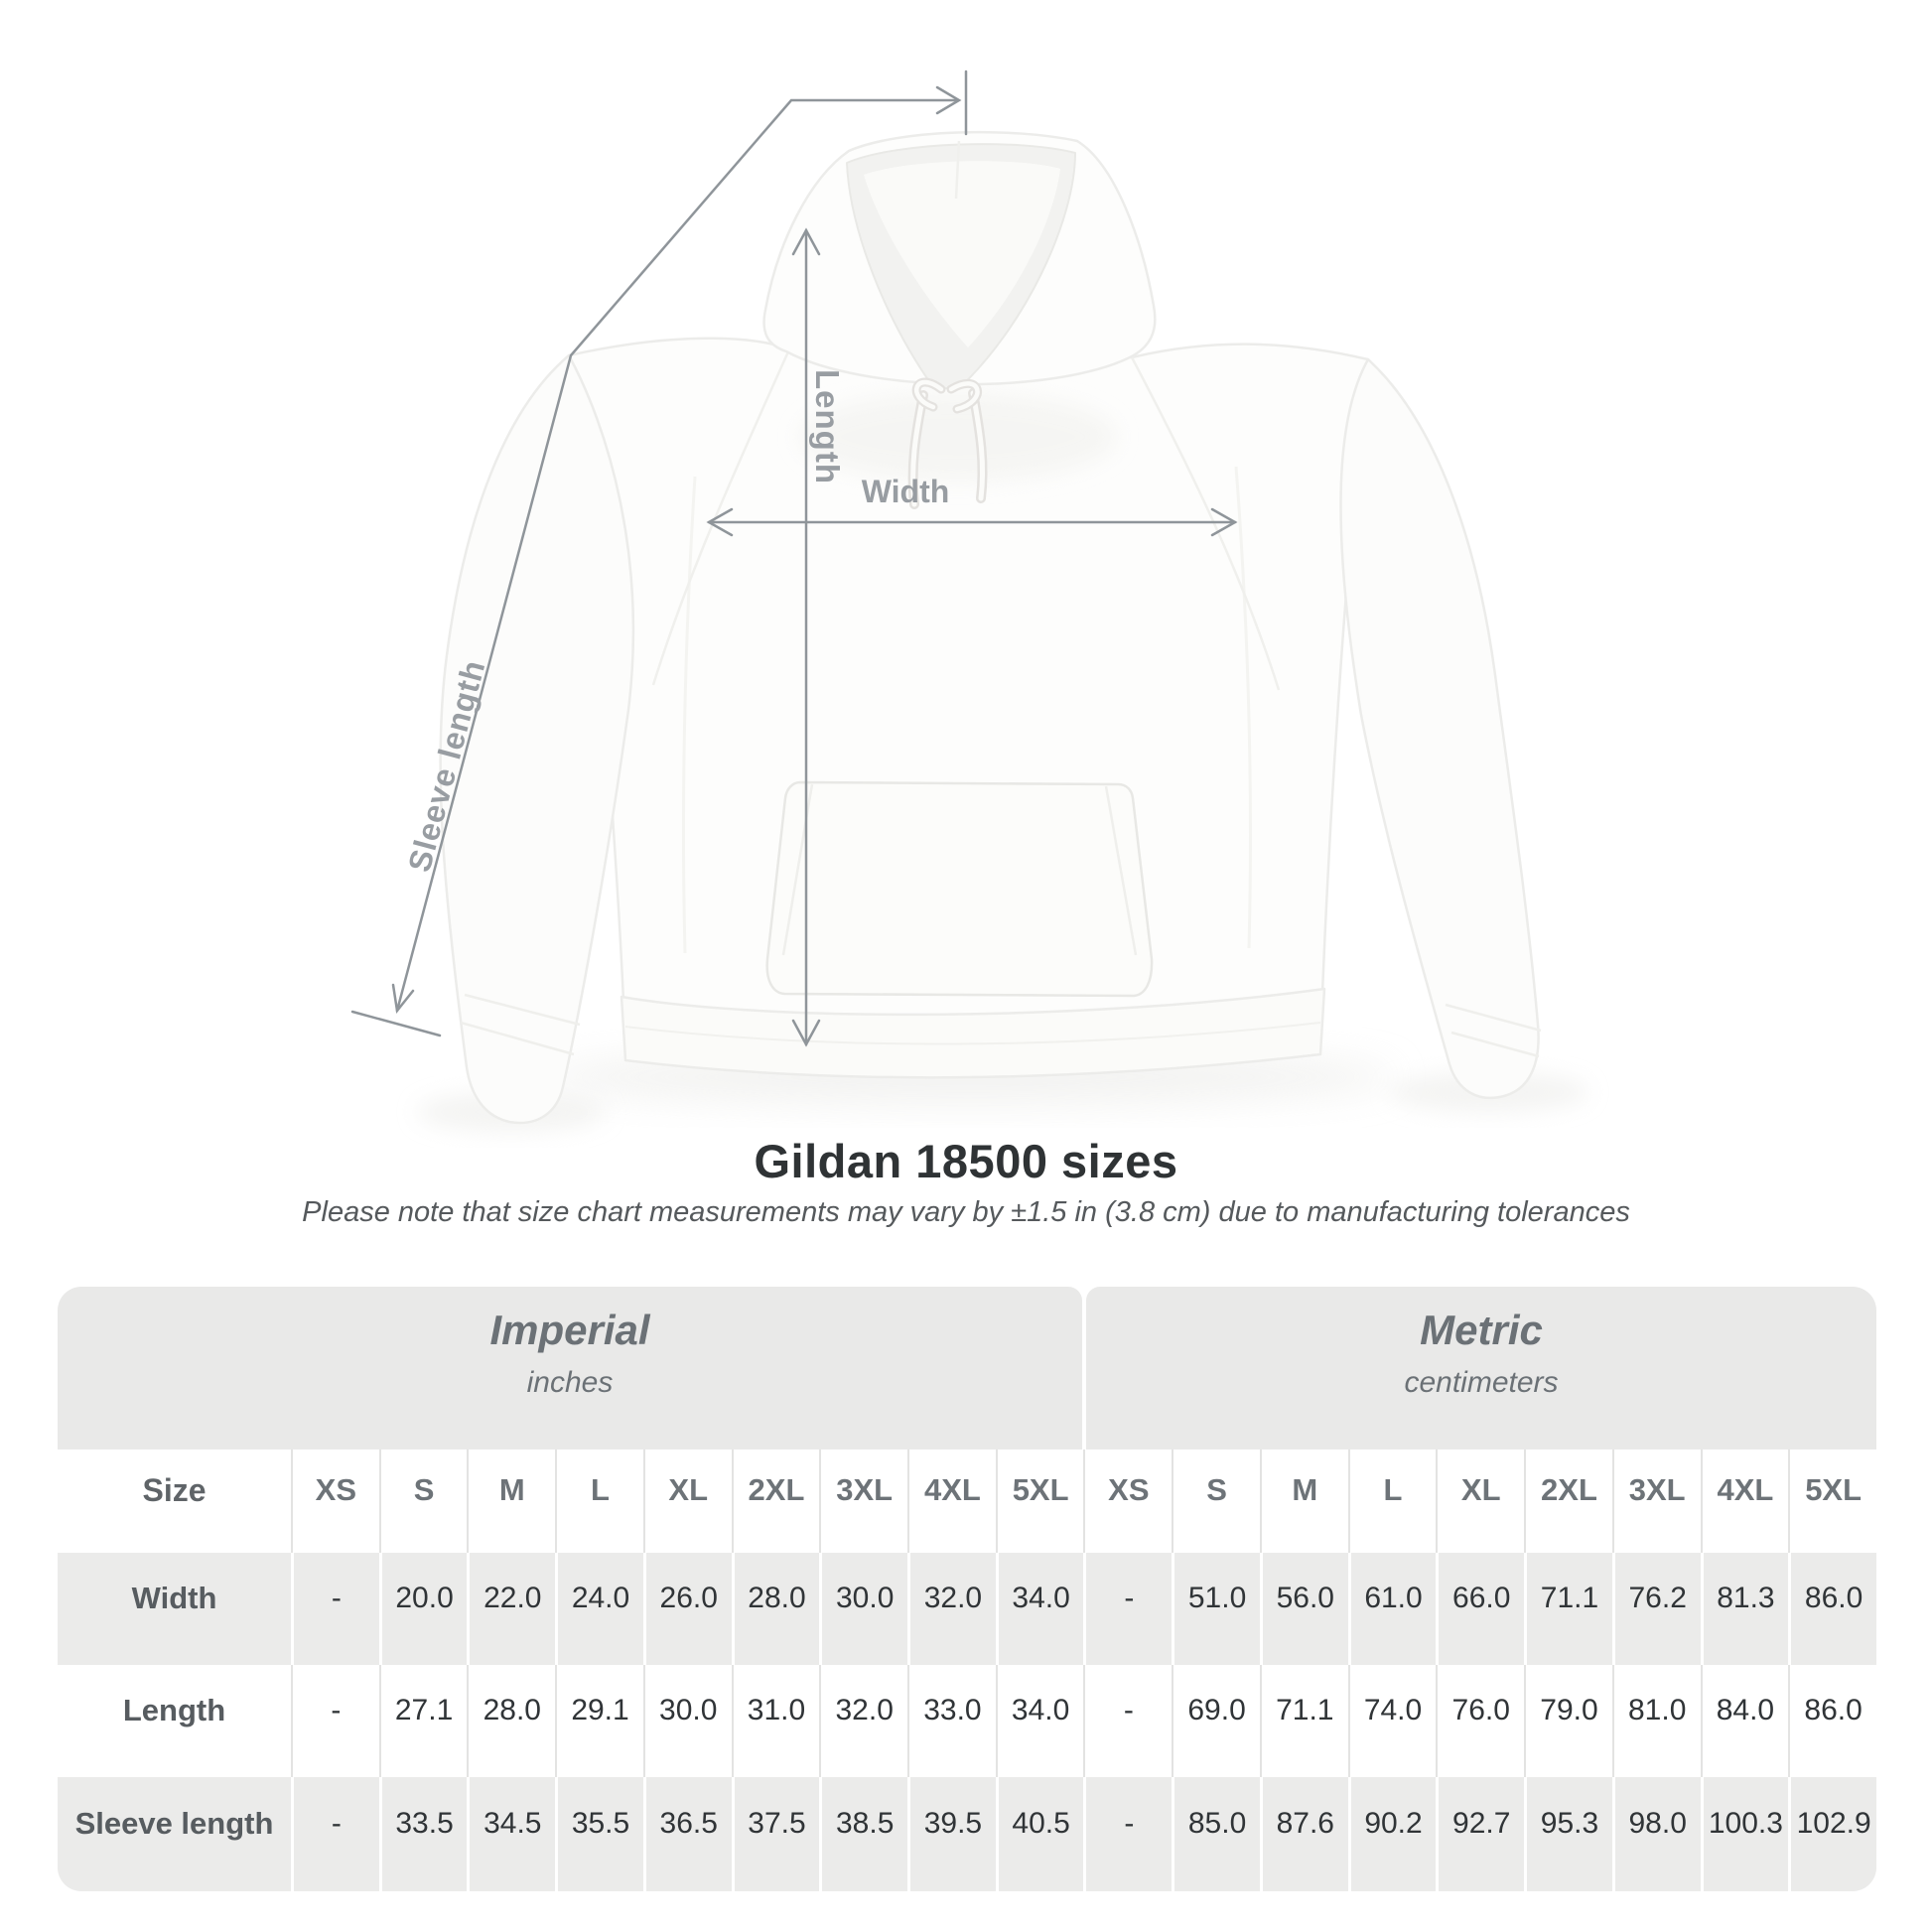 This screenshot has width=1932, height=1932. I want to click on data-cell: 69.0, so click(1216, 1721).